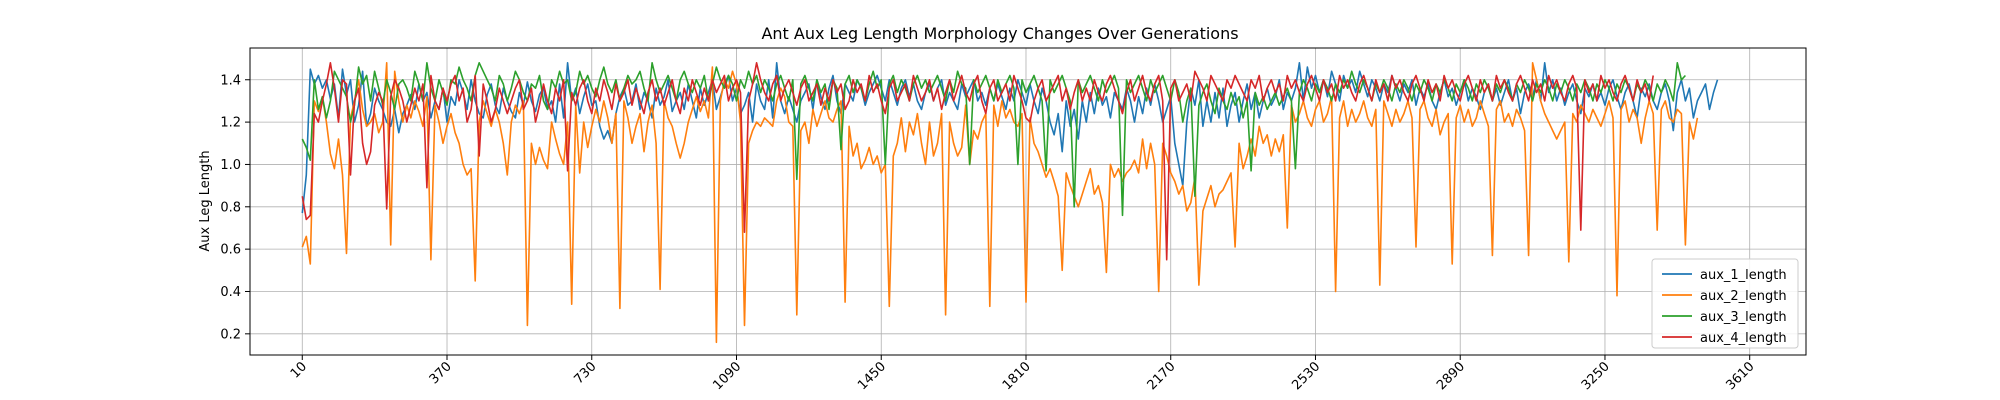 This screenshot has width=2000, height=400. Describe the element at coordinates (230, 207) in the screenshot. I see `y-tick-label: 0.8` at that location.